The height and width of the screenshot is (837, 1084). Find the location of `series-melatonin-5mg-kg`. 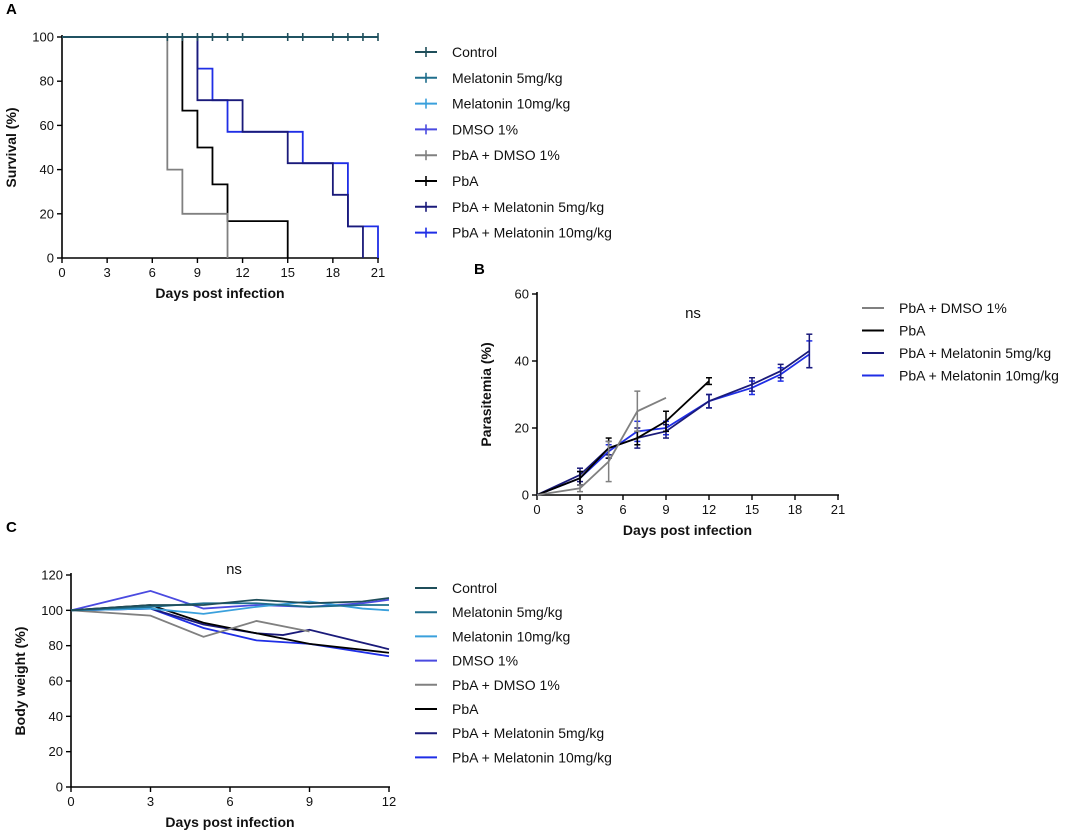

series-melatonin-5mg-kg is located at coordinates (229, 607).